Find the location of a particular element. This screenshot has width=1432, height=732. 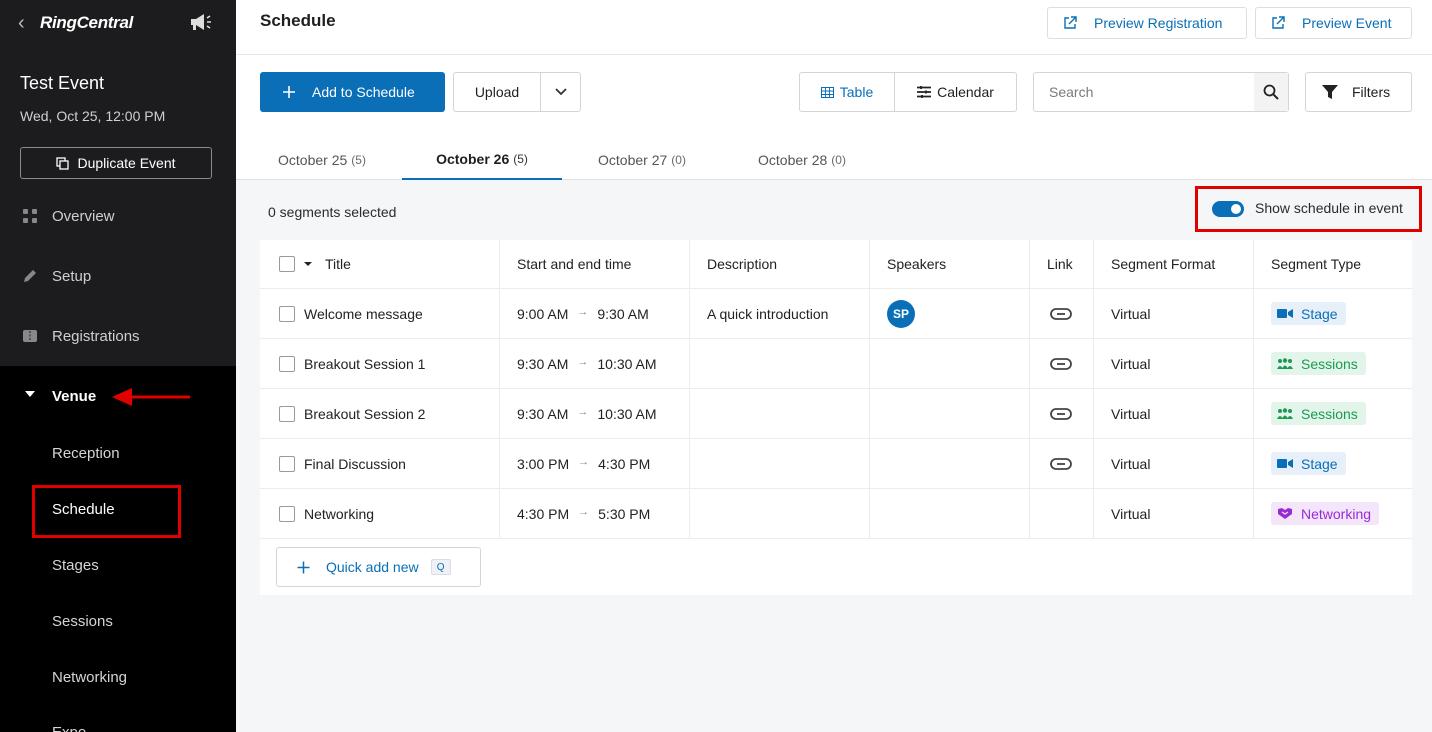

view-calendar-label: Calendar is located at coordinates (965, 92).